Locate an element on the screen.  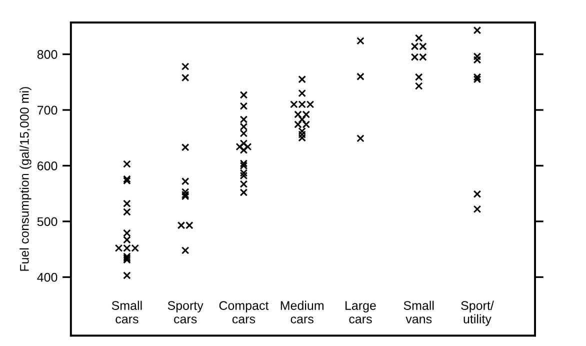
x-tick-label: Large cars is located at coordinates (361, 312).